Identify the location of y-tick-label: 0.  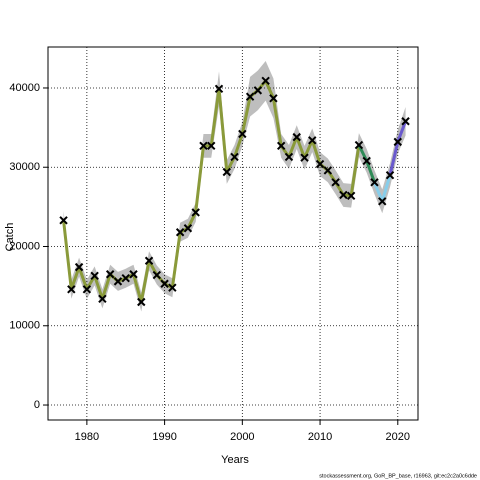
(37, 405).